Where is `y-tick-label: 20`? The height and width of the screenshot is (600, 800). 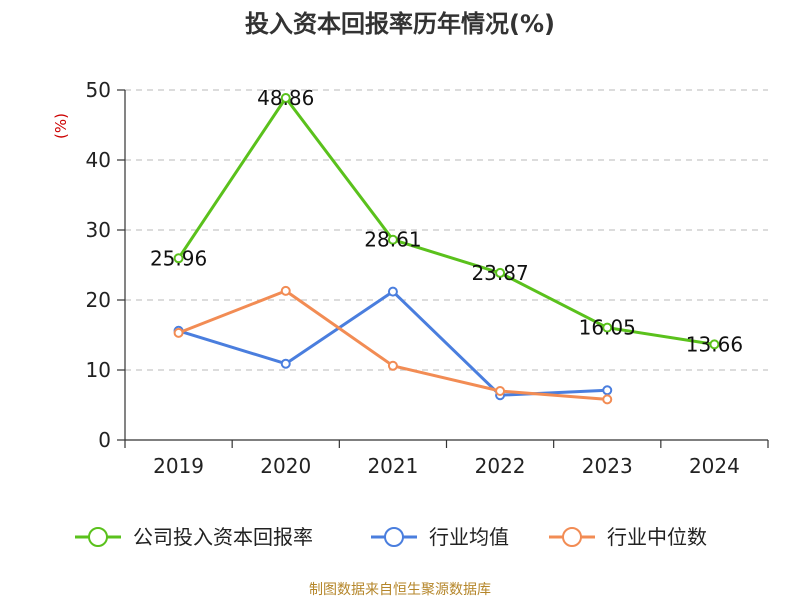 y-tick-label: 20 is located at coordinates (98, 300).